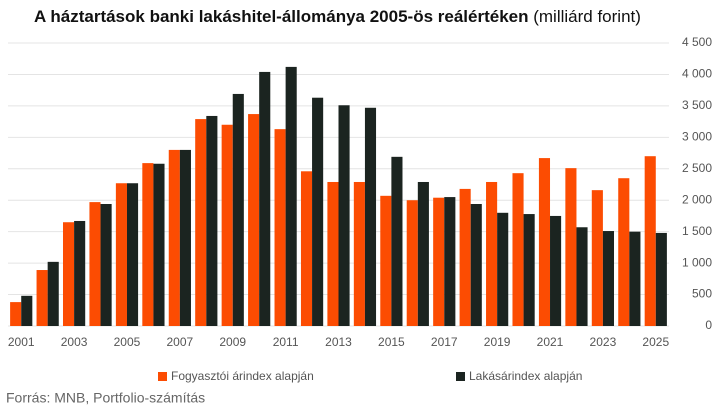 This screenshot has width=718, height=418. Describe the element at coordinates (697, 137) in the screenshot. I see `y-tick-label: 3 000` at that location.